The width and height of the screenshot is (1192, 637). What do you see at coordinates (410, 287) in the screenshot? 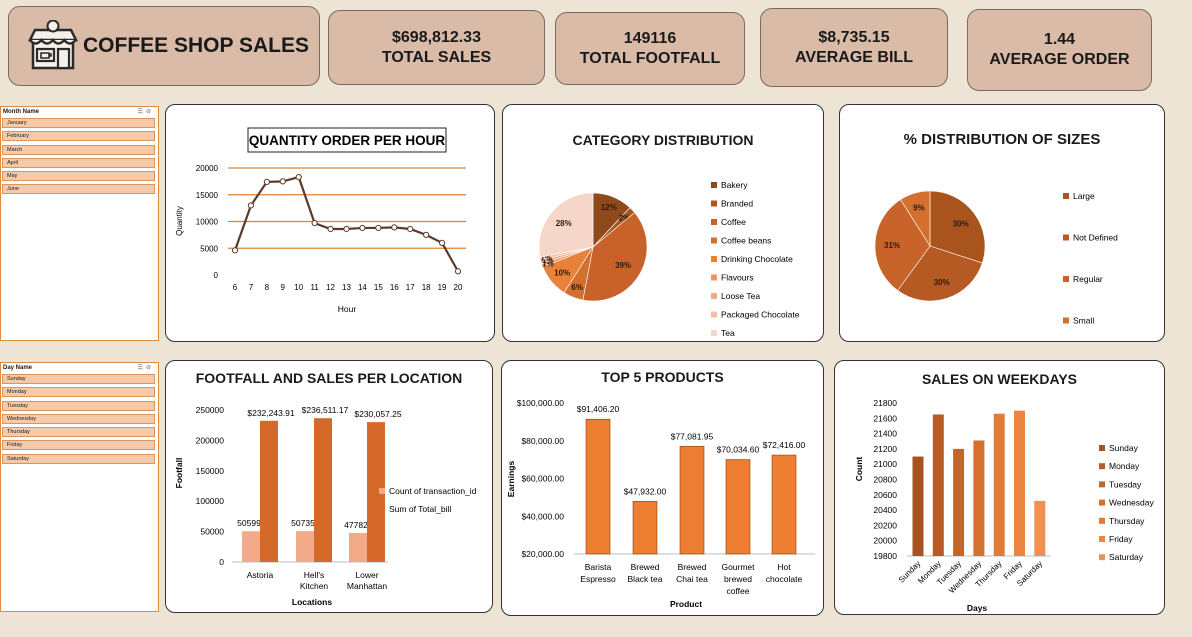
I see `x-tick-label: 17` at bounding box center [410, 287].